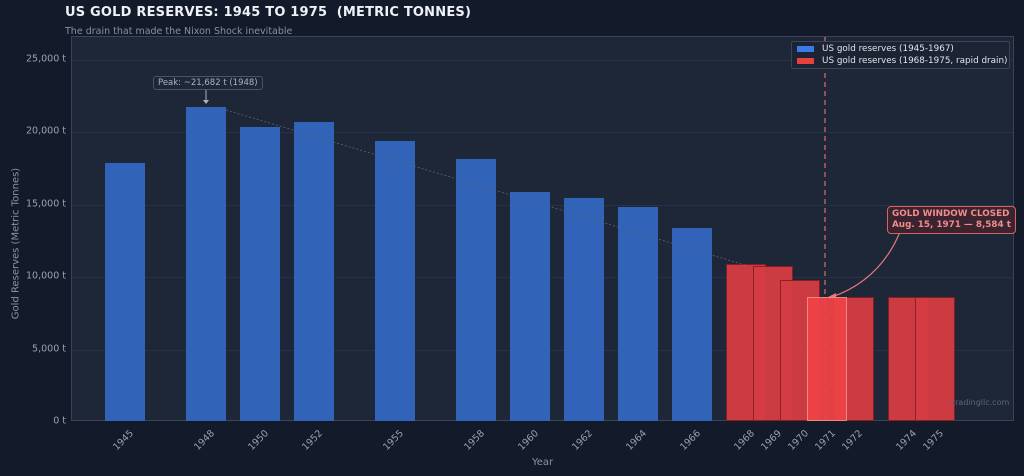 The height and width of the screenshot is (476, 1024). What do you see at coordinates (852, 440) in the screenshot?
I see `x-tick-label: 1972` at bounding box center [852, 440].